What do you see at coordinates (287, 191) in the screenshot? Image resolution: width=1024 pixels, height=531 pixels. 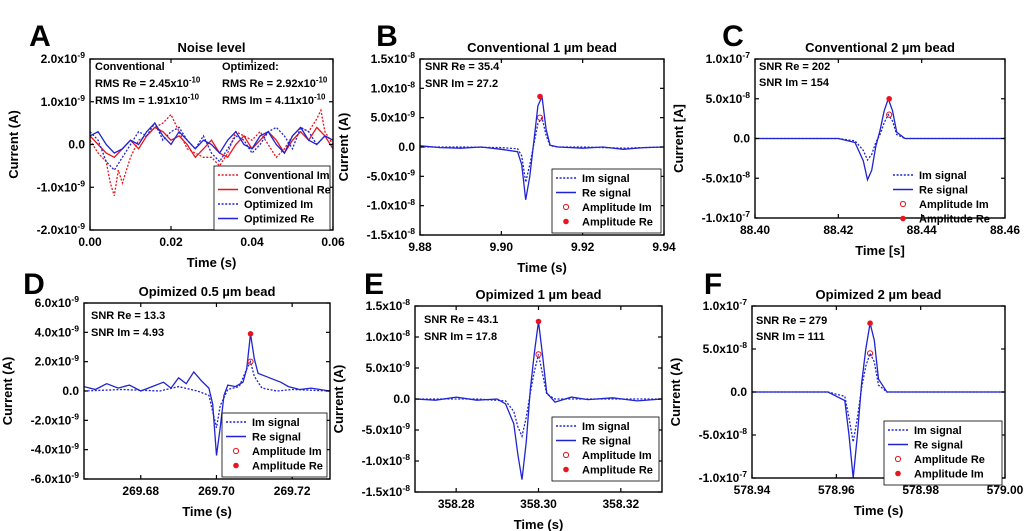 I see `legend-label: Conventional Re` at bounding box center [287, 191].